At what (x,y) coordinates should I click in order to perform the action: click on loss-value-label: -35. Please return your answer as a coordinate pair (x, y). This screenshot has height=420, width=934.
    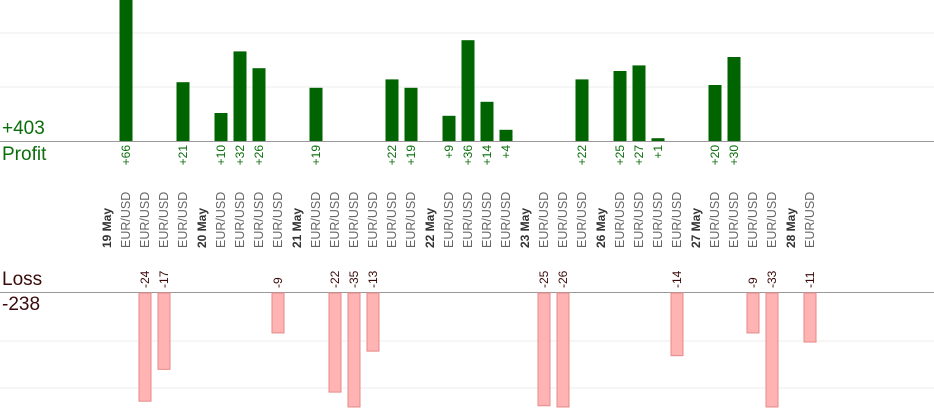
    Looking at the image, I should click on (354, 279).